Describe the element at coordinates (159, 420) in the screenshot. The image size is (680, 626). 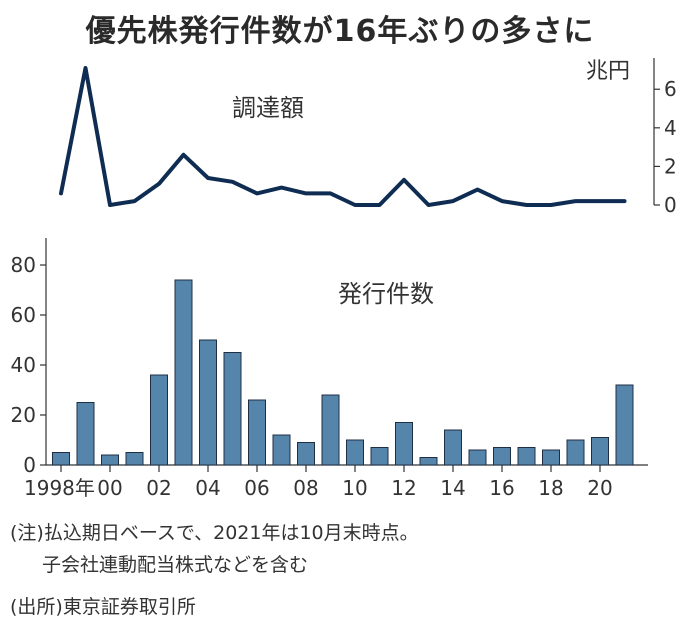
I see `bar-2002` at that location.